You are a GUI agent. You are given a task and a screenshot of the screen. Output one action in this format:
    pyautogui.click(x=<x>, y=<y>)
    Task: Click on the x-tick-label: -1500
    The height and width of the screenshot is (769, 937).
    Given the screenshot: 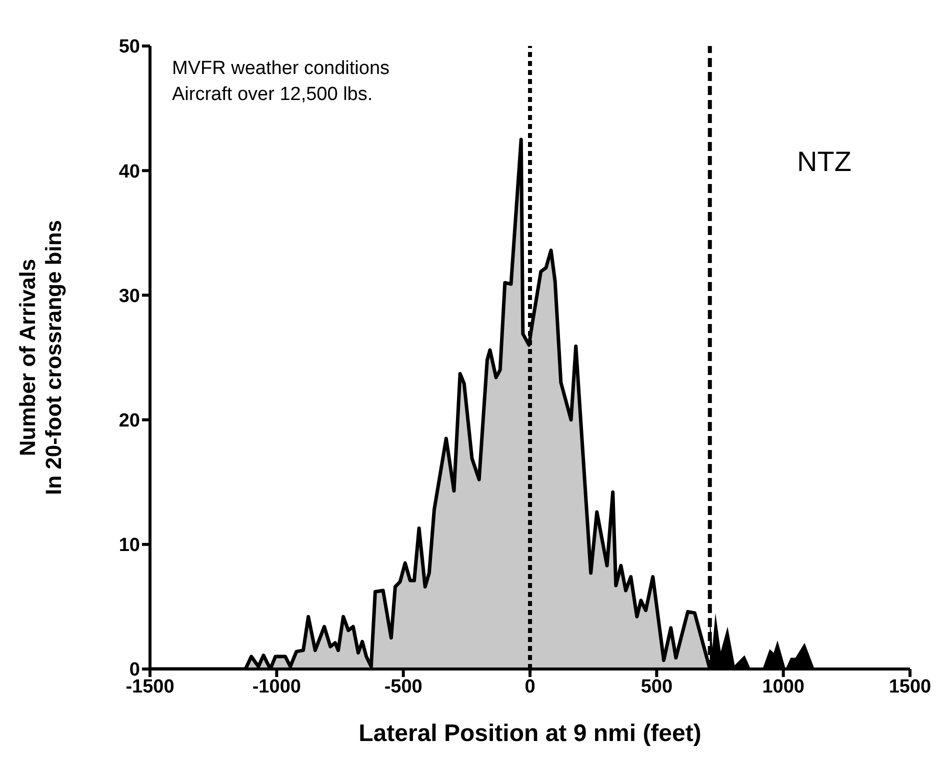 What is the action you would take?
    pyautogui.click(x=150, y=687)
    